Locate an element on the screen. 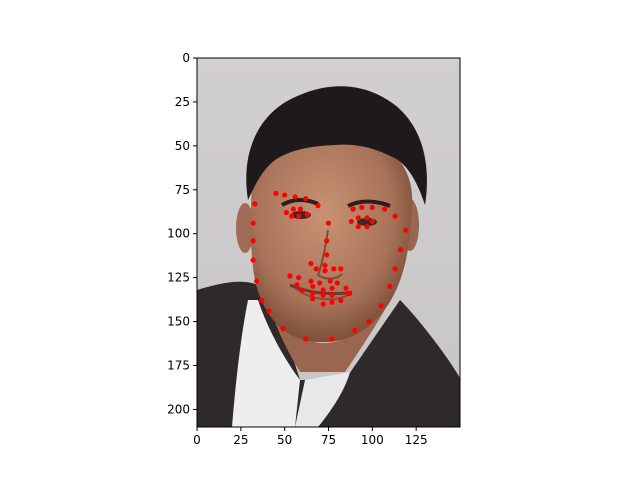  x-tick-label: 125 is located at coordinates (416, 440).